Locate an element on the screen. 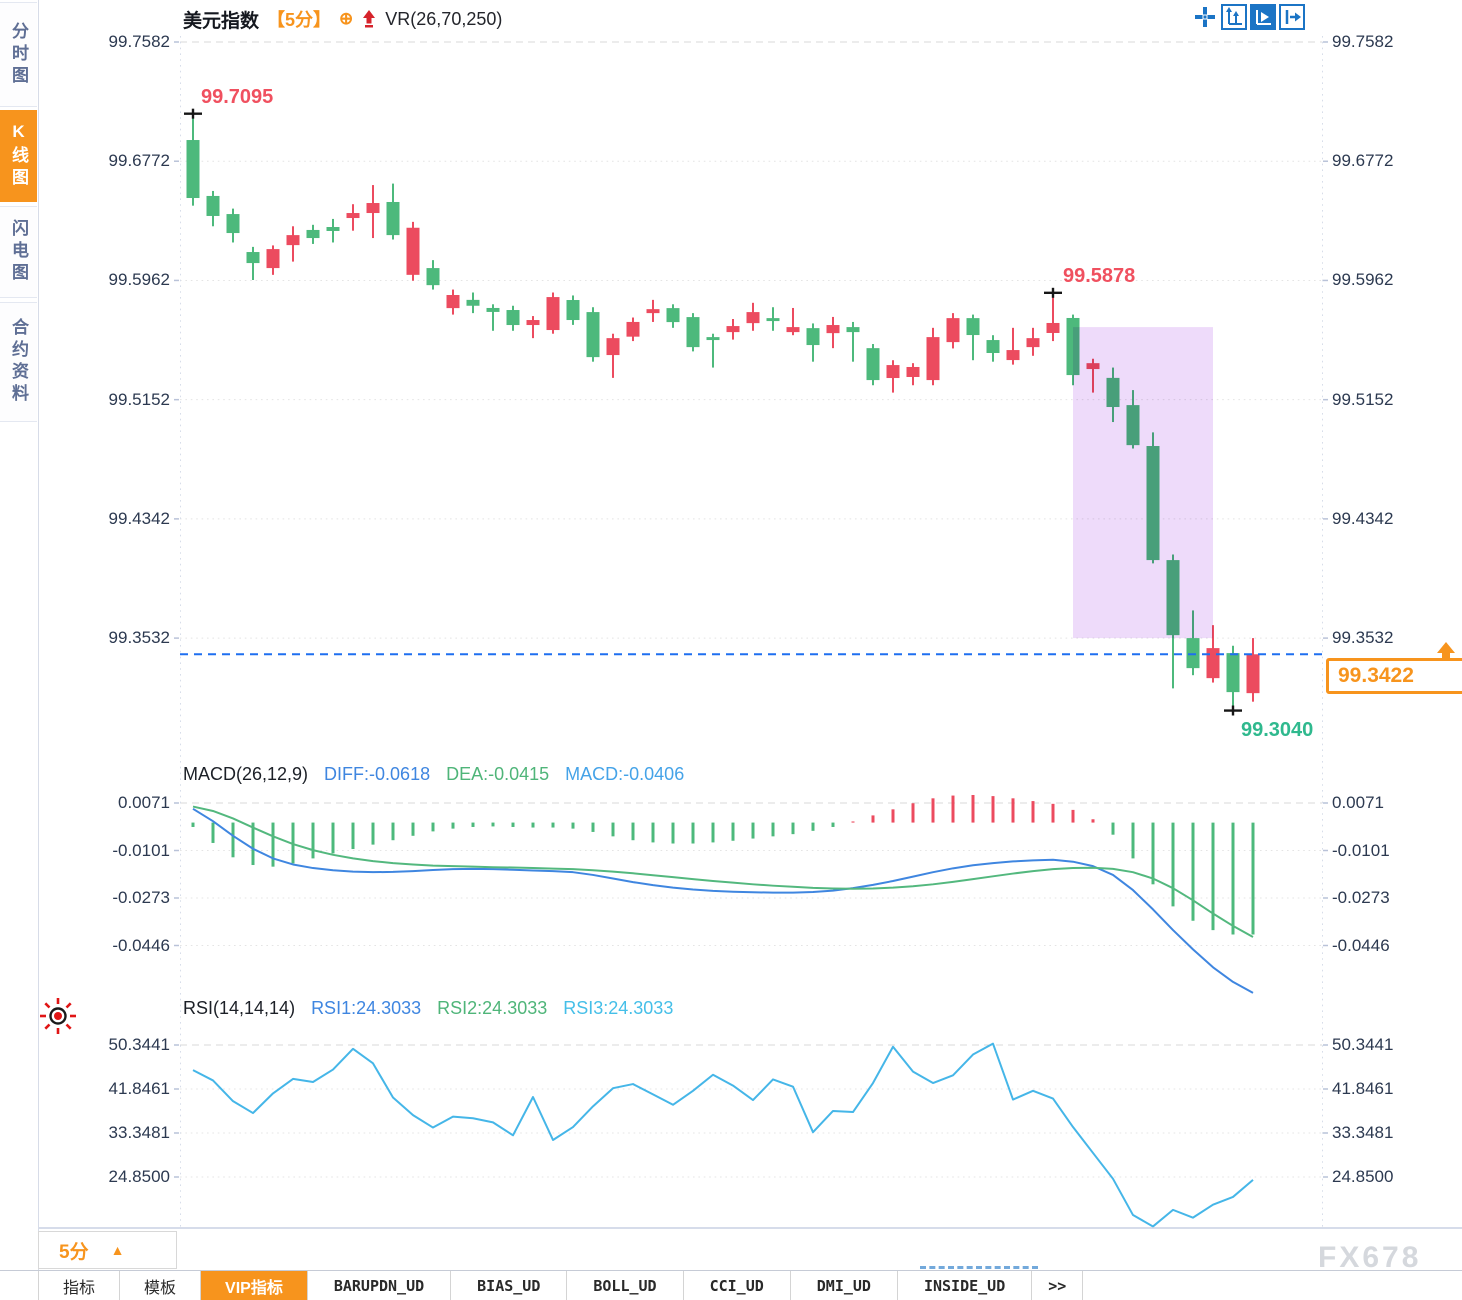  triangle-up-icon: ▲ is located at coordinates (117, 1250).